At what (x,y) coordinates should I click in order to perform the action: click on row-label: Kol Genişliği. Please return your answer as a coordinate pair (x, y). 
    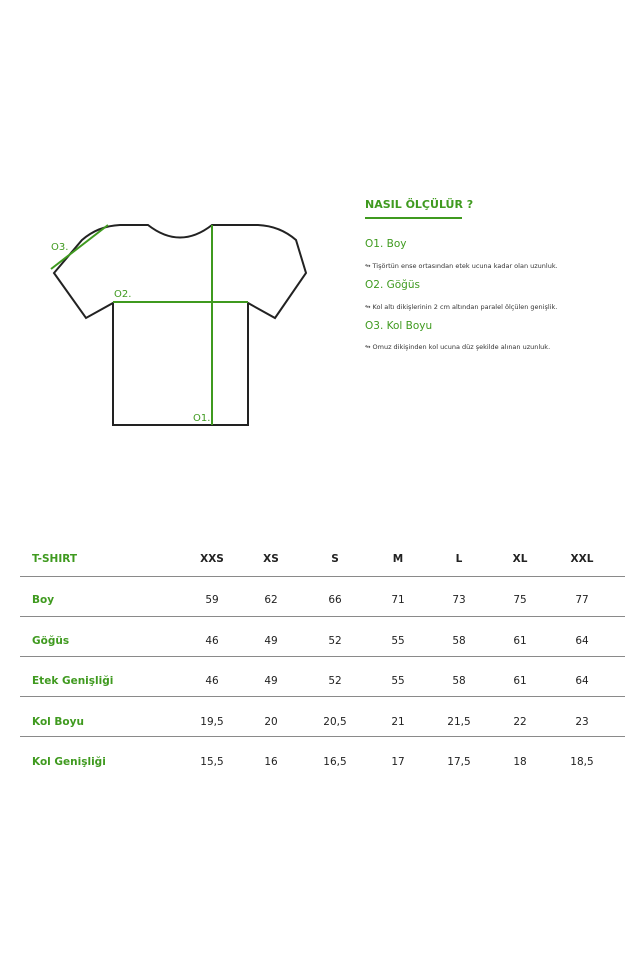
    Looking at the image, I should click on (69, 762).